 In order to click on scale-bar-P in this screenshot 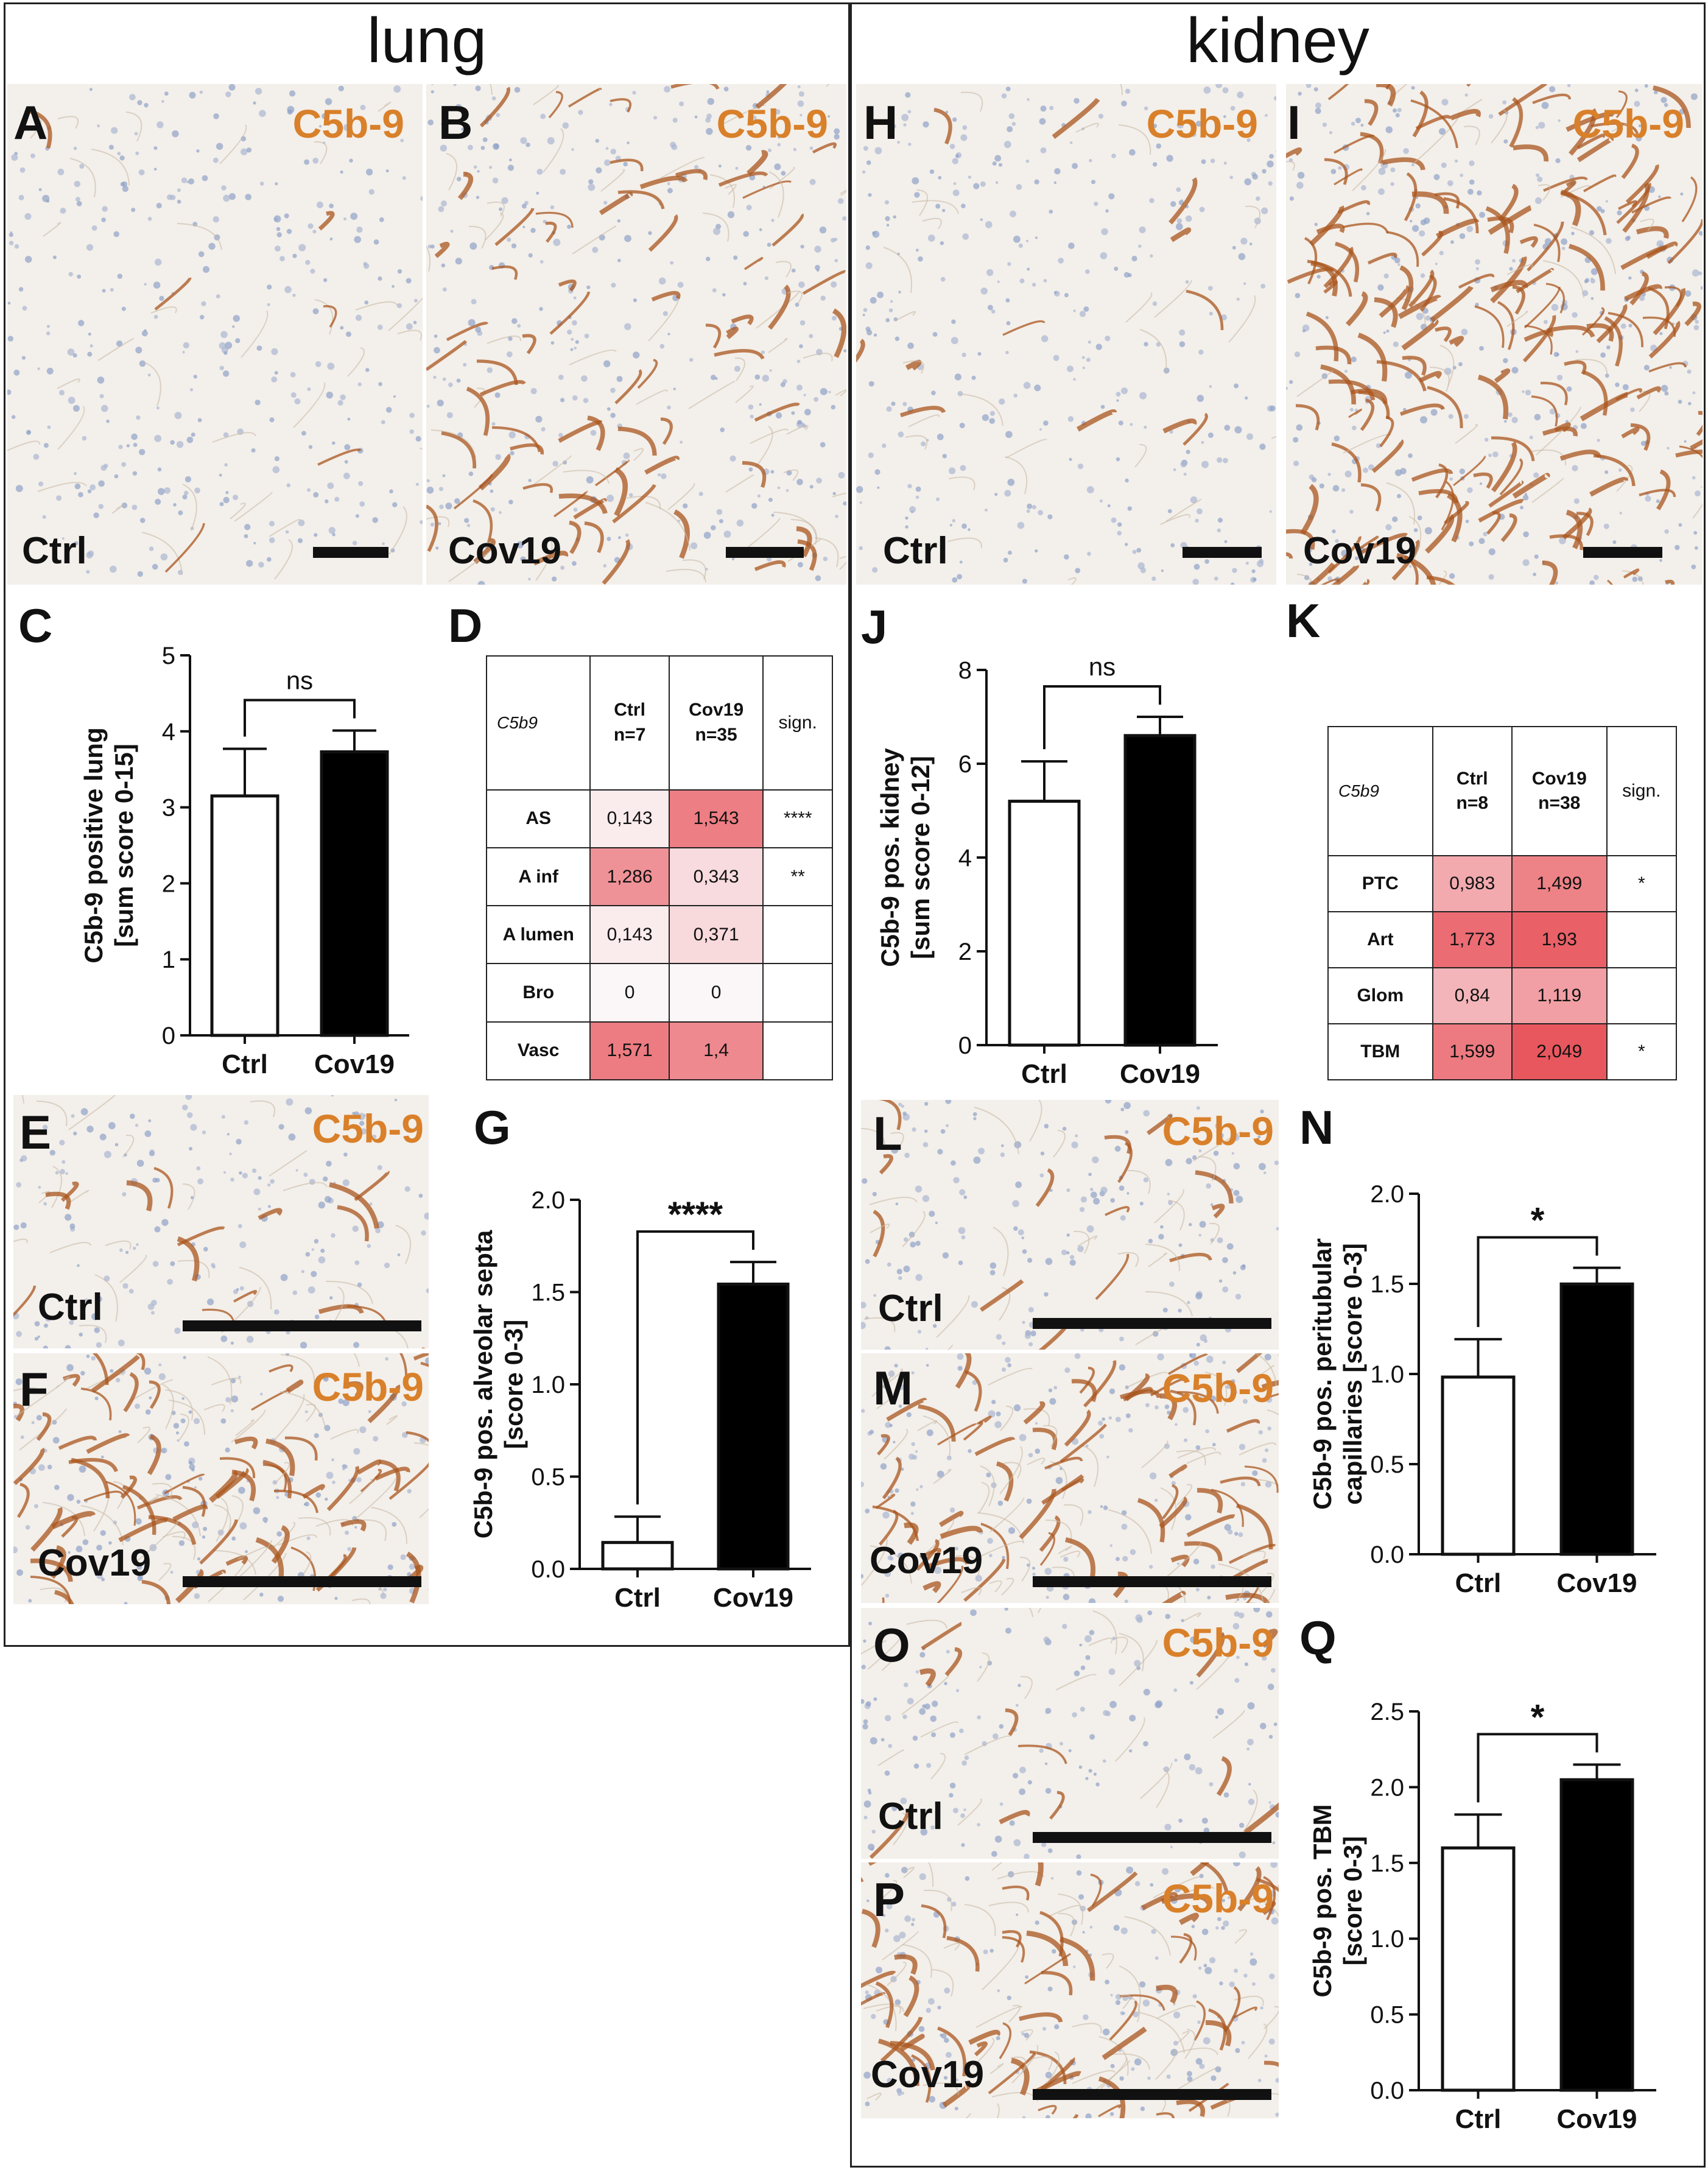, I will do `click(1152, 2094)`.